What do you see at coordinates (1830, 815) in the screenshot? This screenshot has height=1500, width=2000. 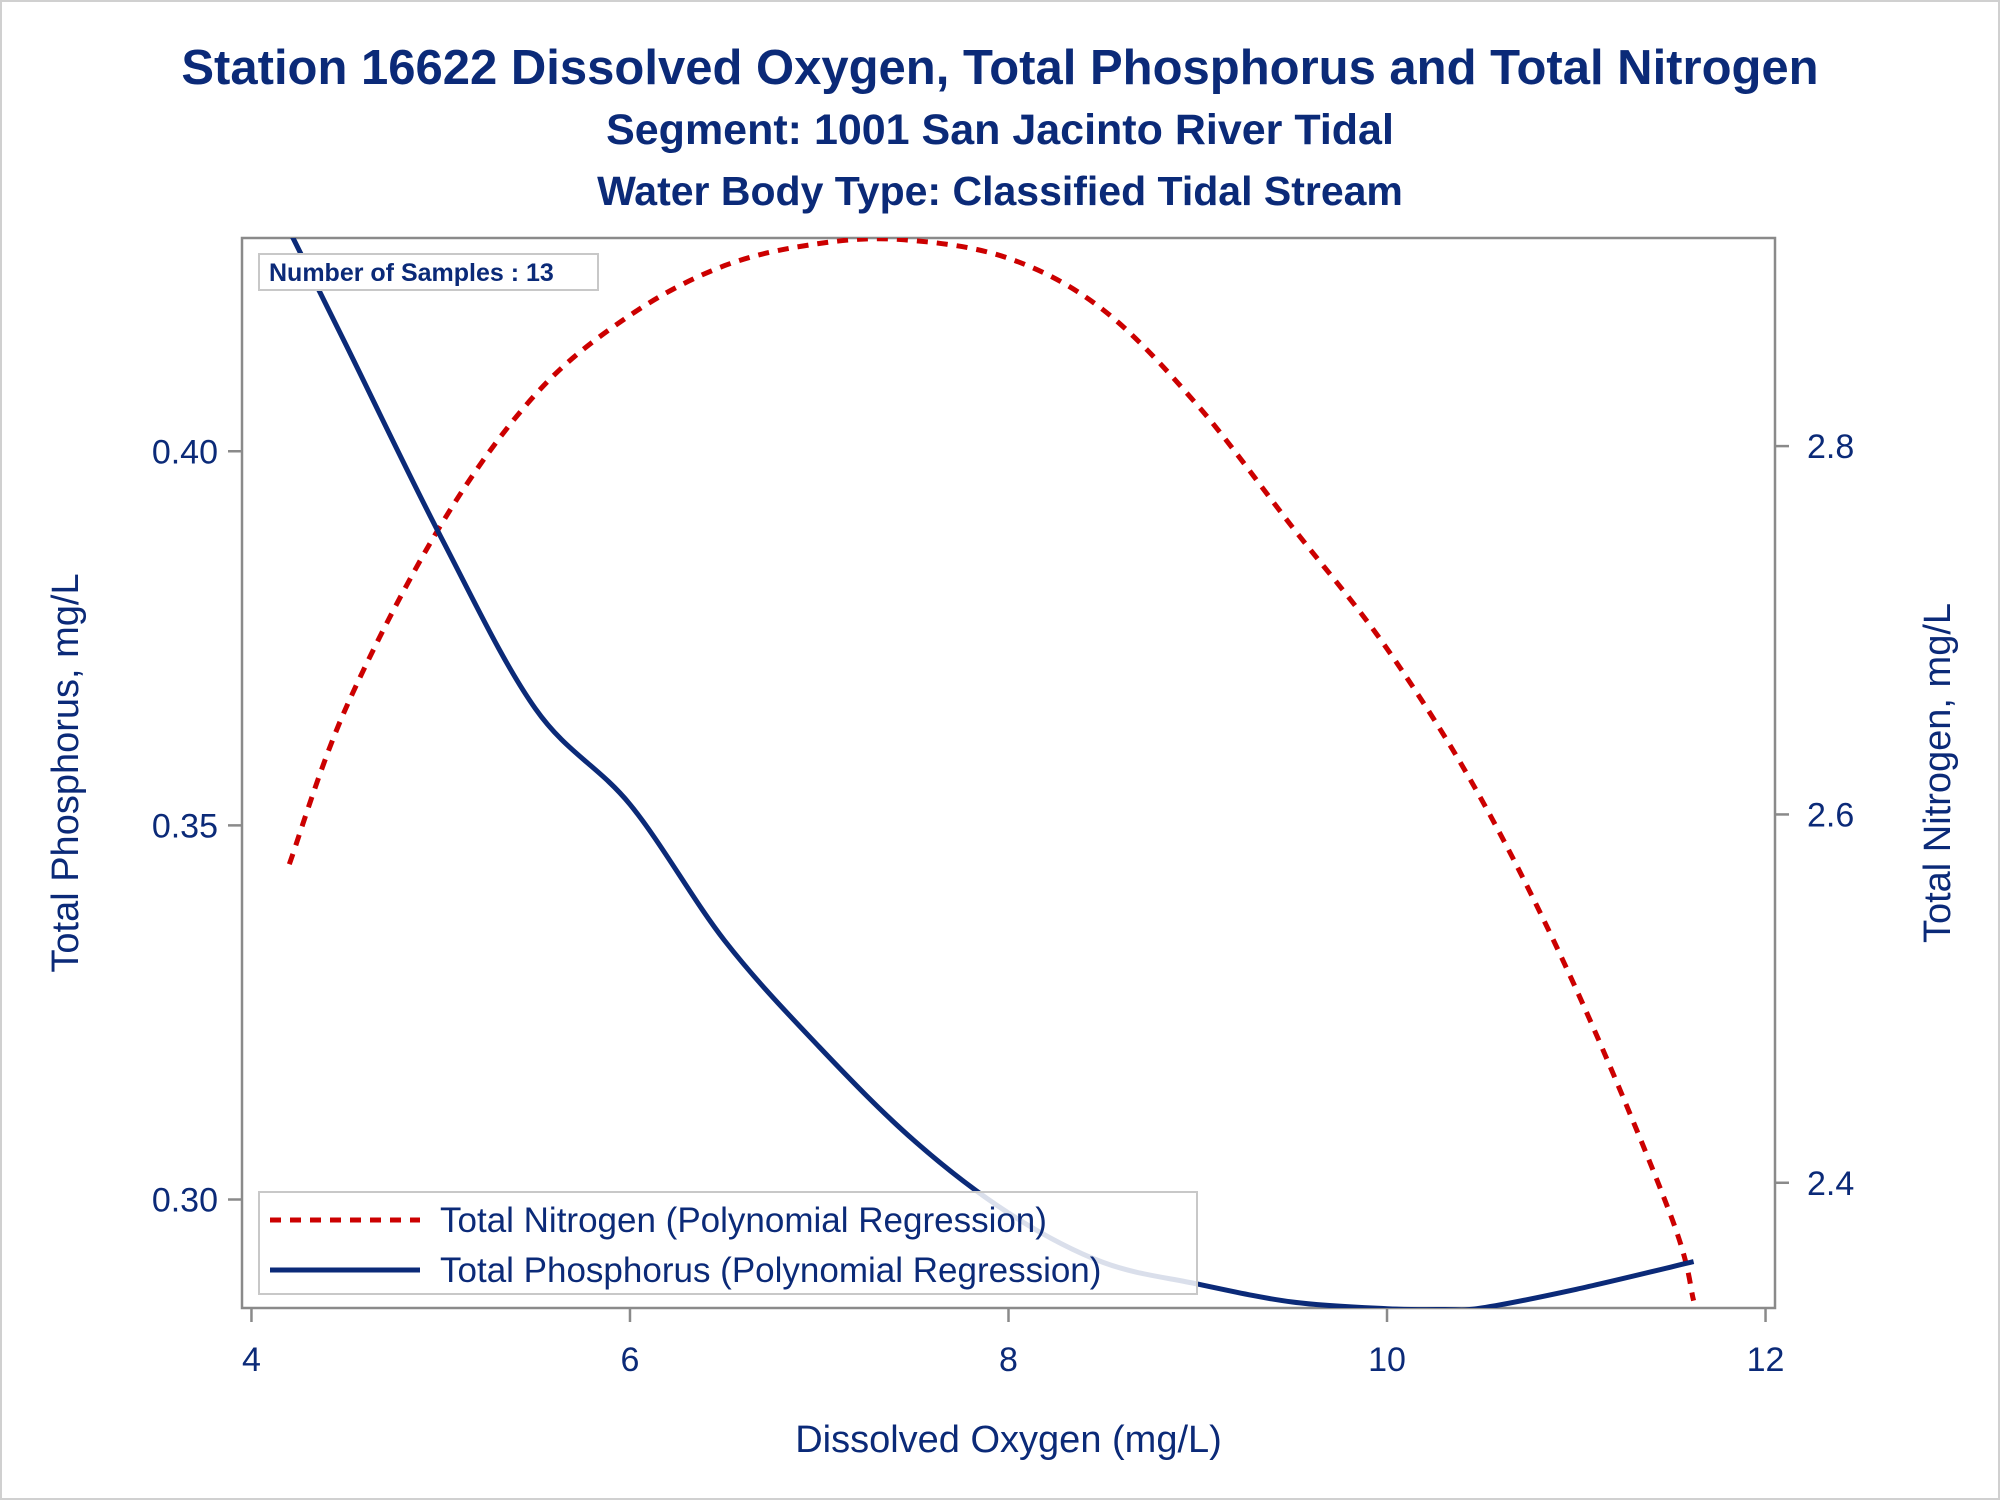 I see `y2-tick-label: 2.6` at bounding box center [1830, 815].